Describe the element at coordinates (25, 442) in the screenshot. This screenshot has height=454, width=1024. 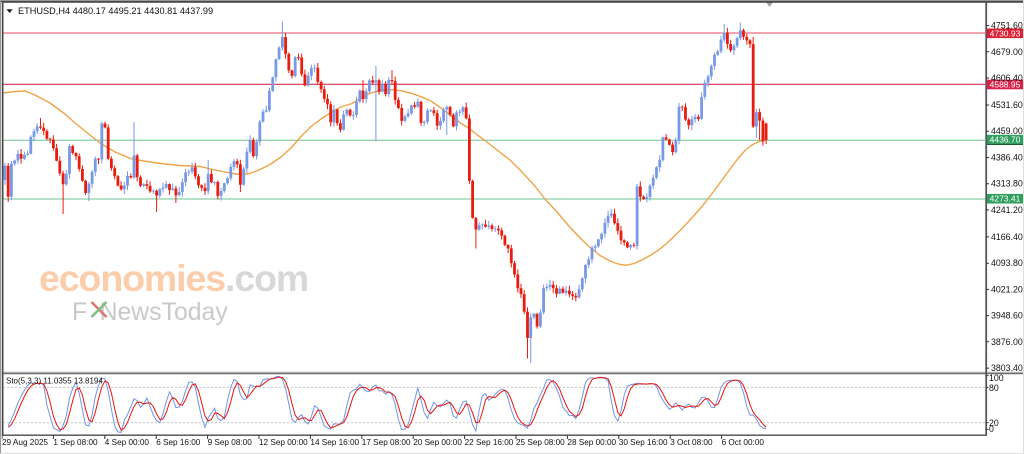
I see `svg-text: 29 Aug 2025` at that location.